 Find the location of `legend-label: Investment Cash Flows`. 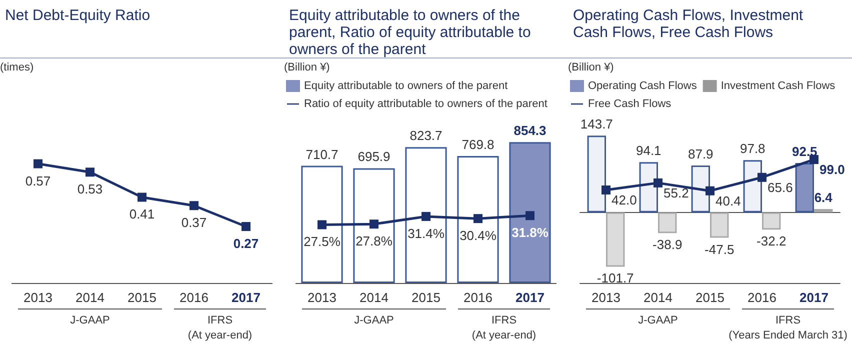

legend-label: Investment Cash Flows is located at coordinates (778, 86).